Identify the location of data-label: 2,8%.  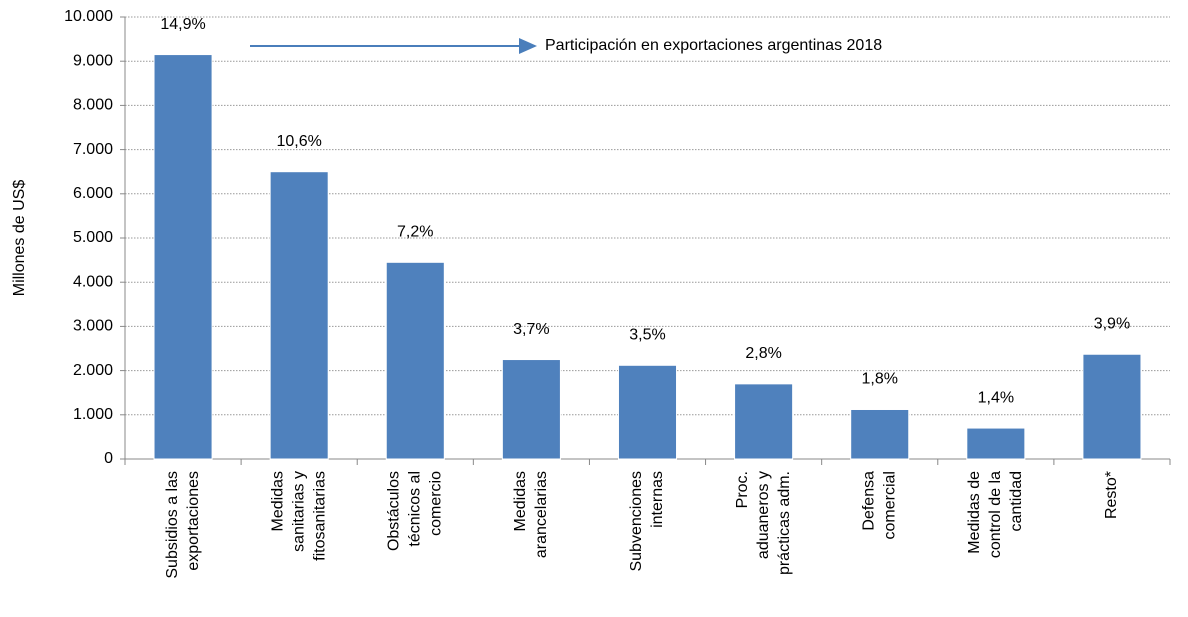
(763, 353).